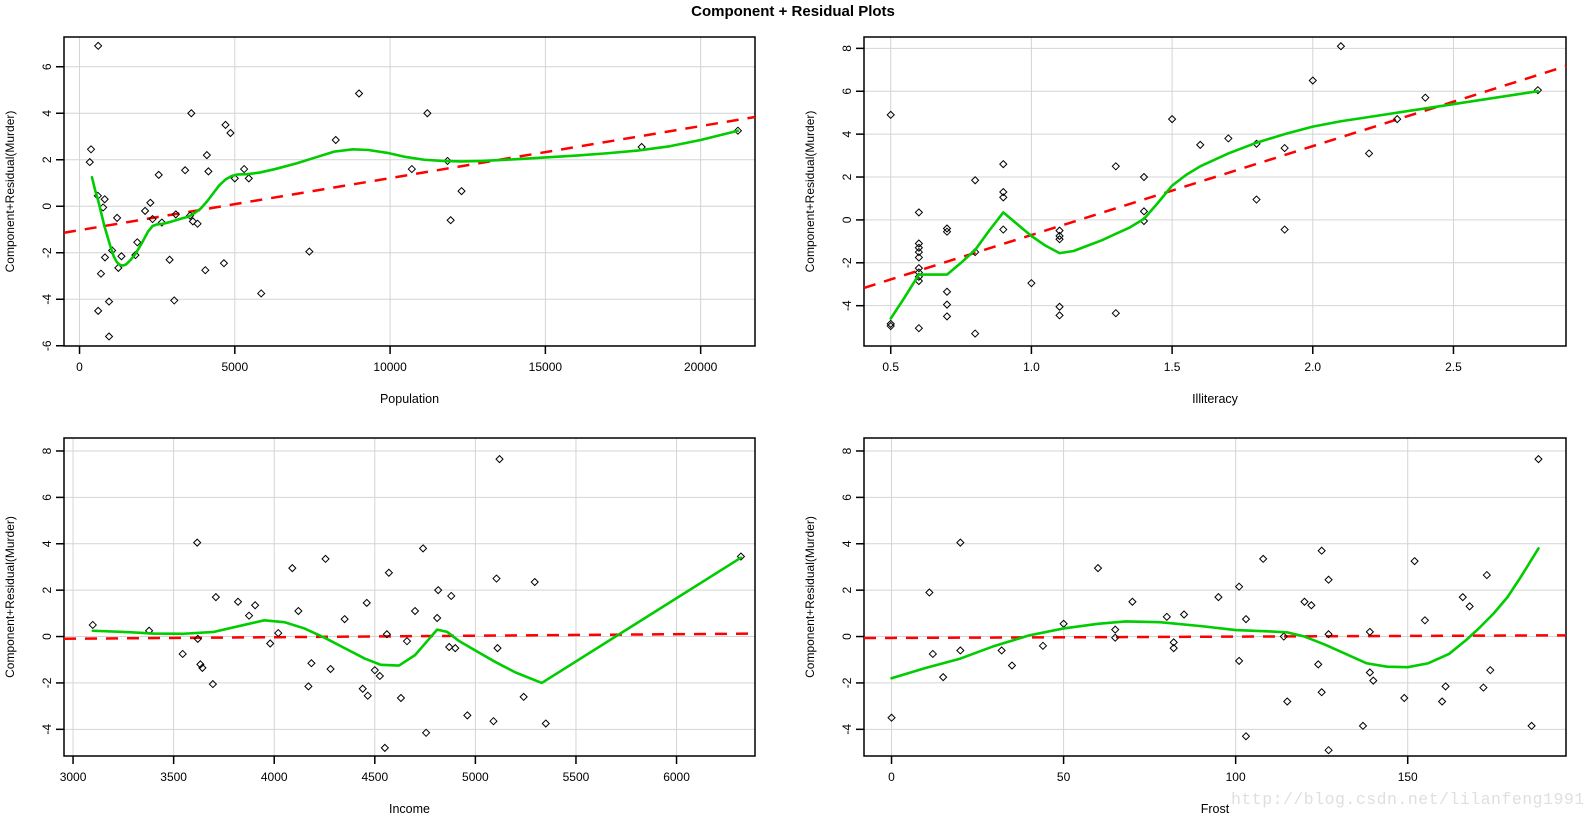 Image resolution: width=1586 pixels, height=822 pixels. What do you see at coordinates (475, 777) in the screenshot?
I see `x-tick-label: 5000` at bounding box center [475, 777].